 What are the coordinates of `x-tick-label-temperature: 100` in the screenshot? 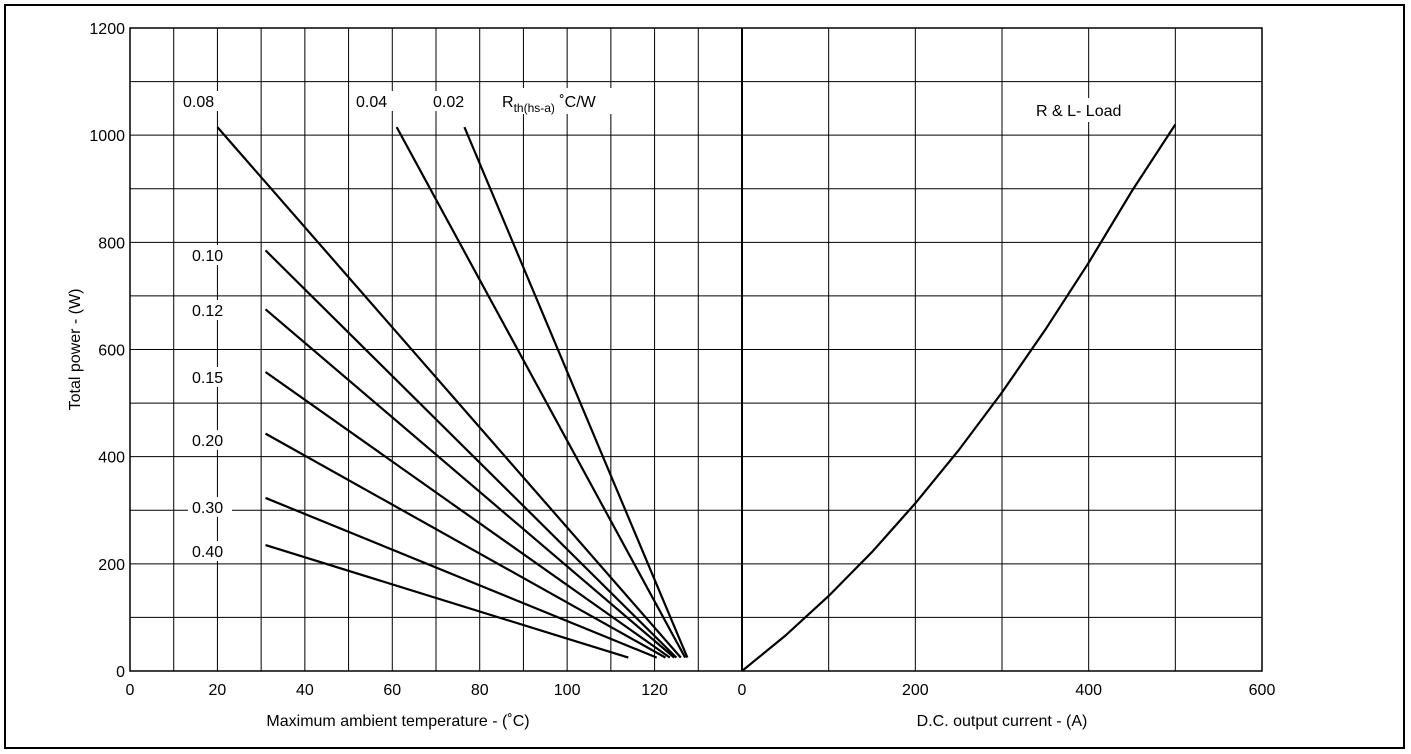 It's located at (567, 690).